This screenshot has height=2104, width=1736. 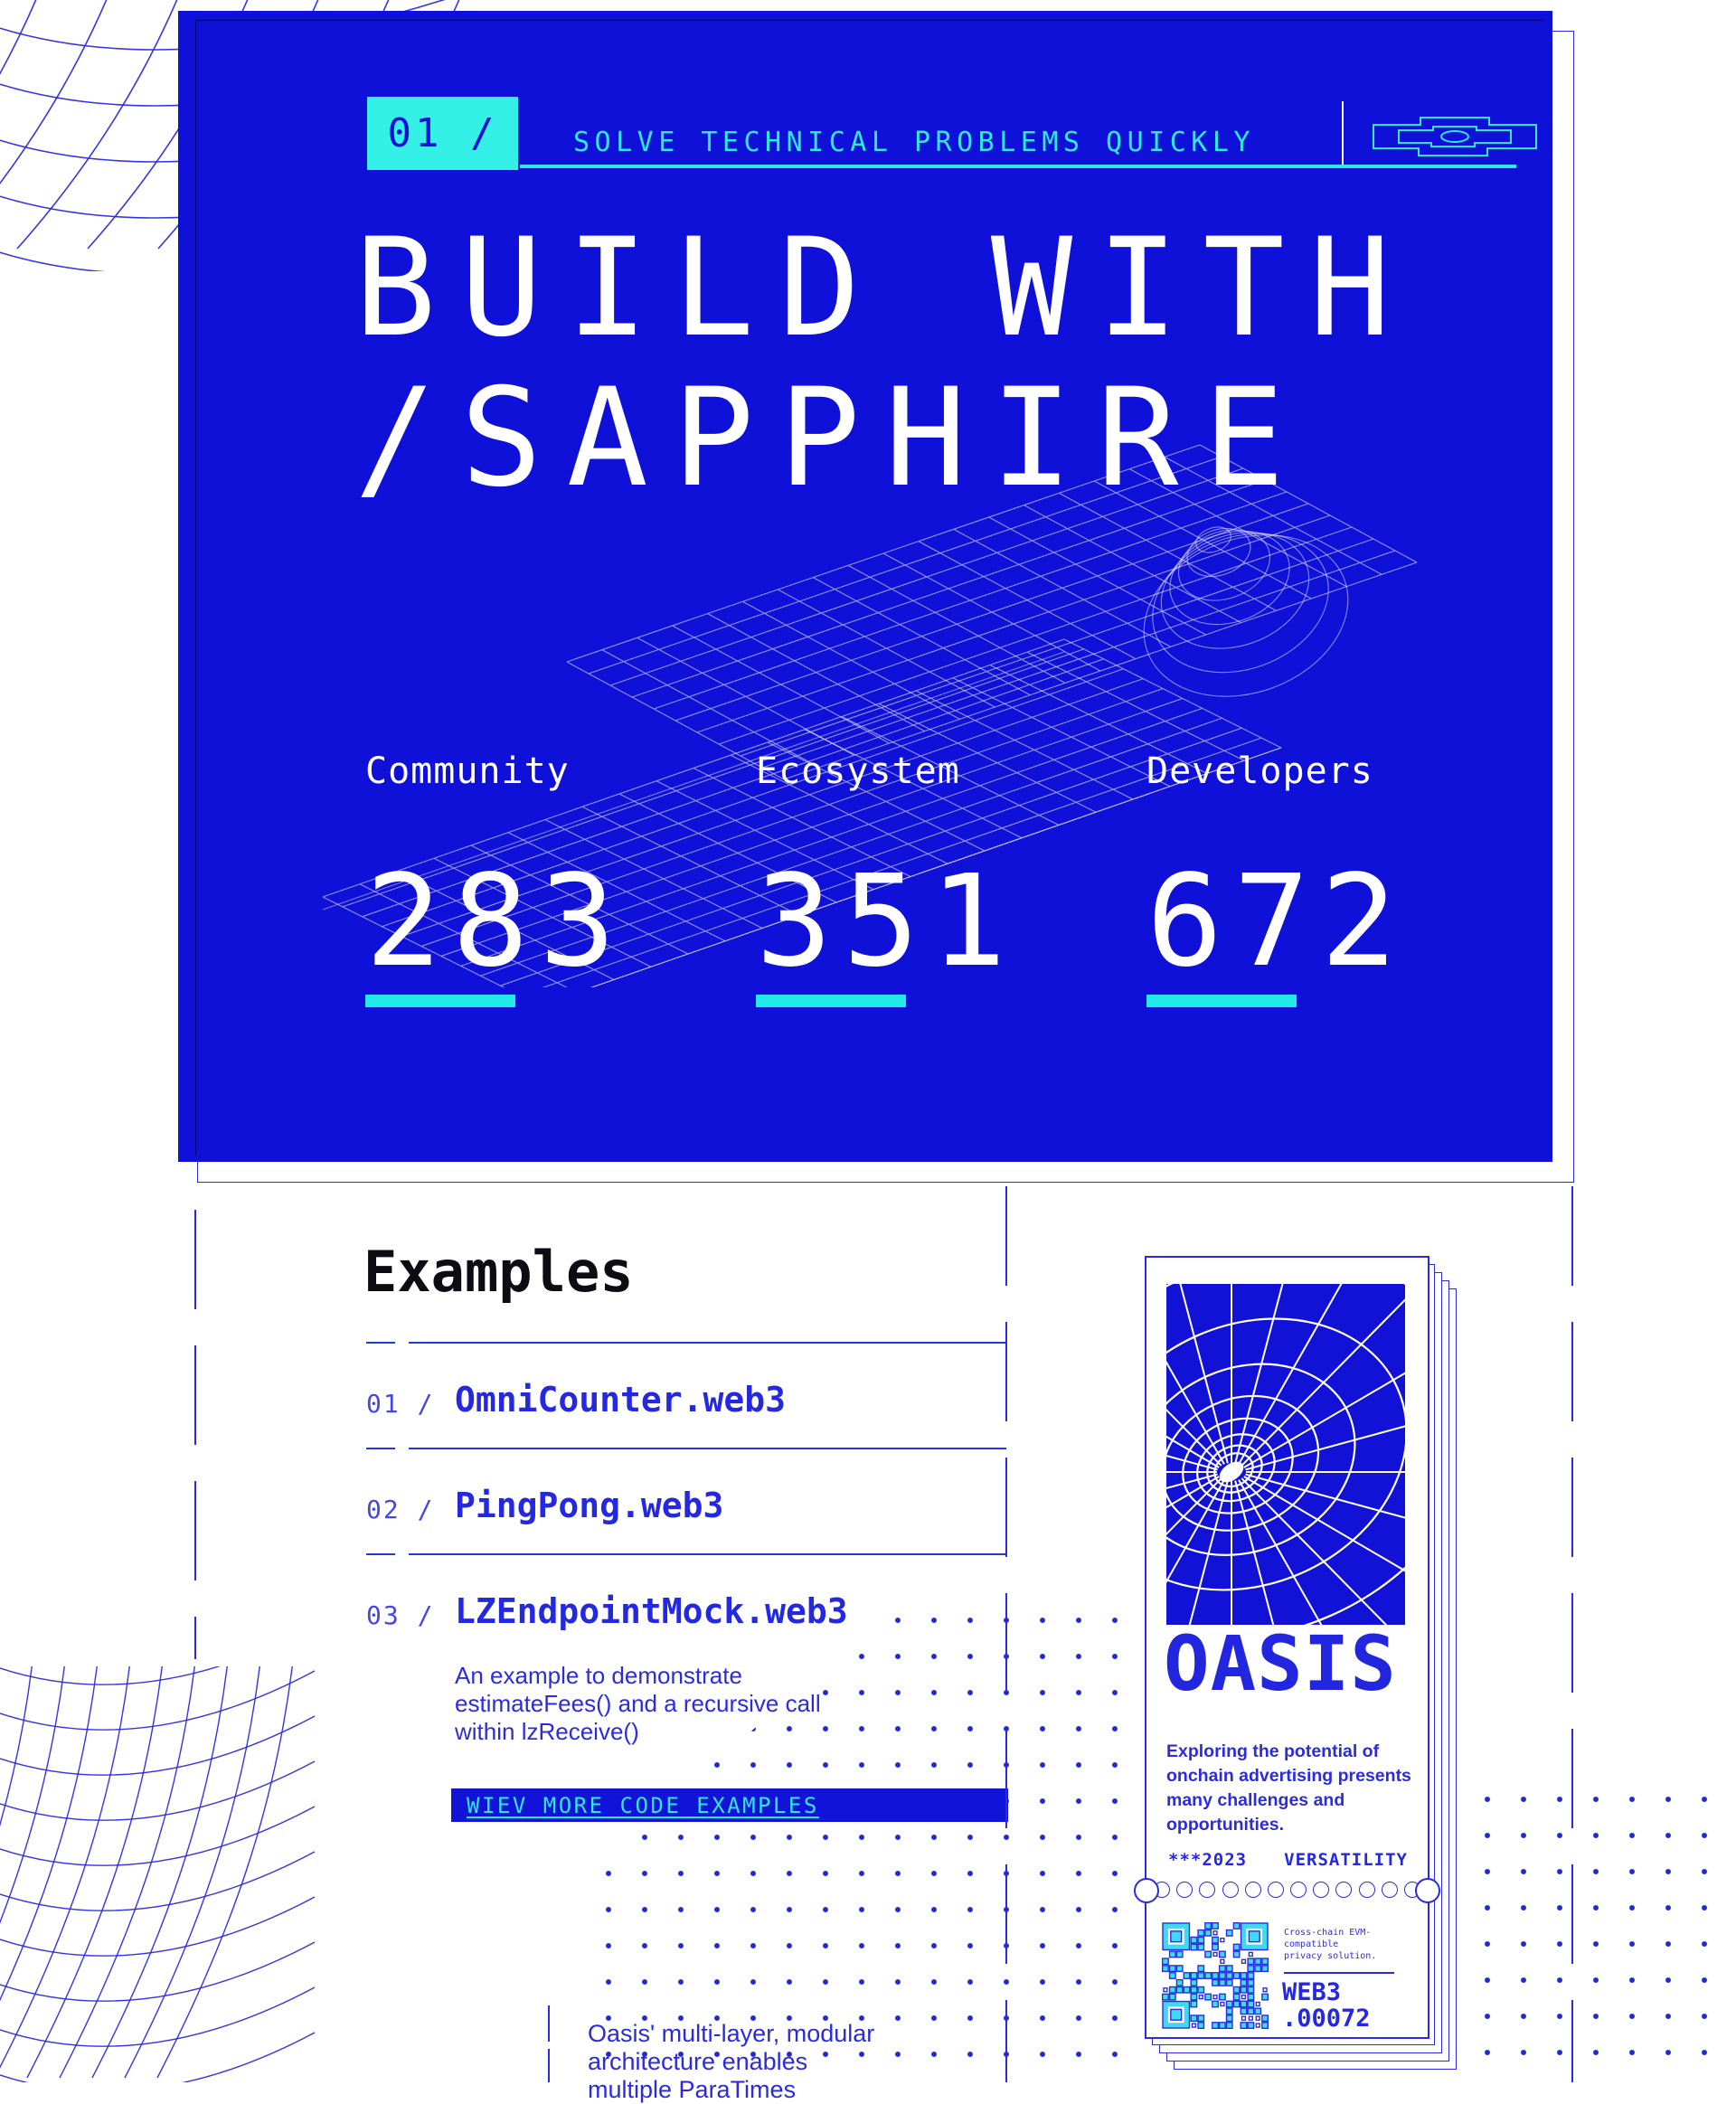 I want to click on qr-caption-line: privacy solution., so click(x=1331, y=1956).